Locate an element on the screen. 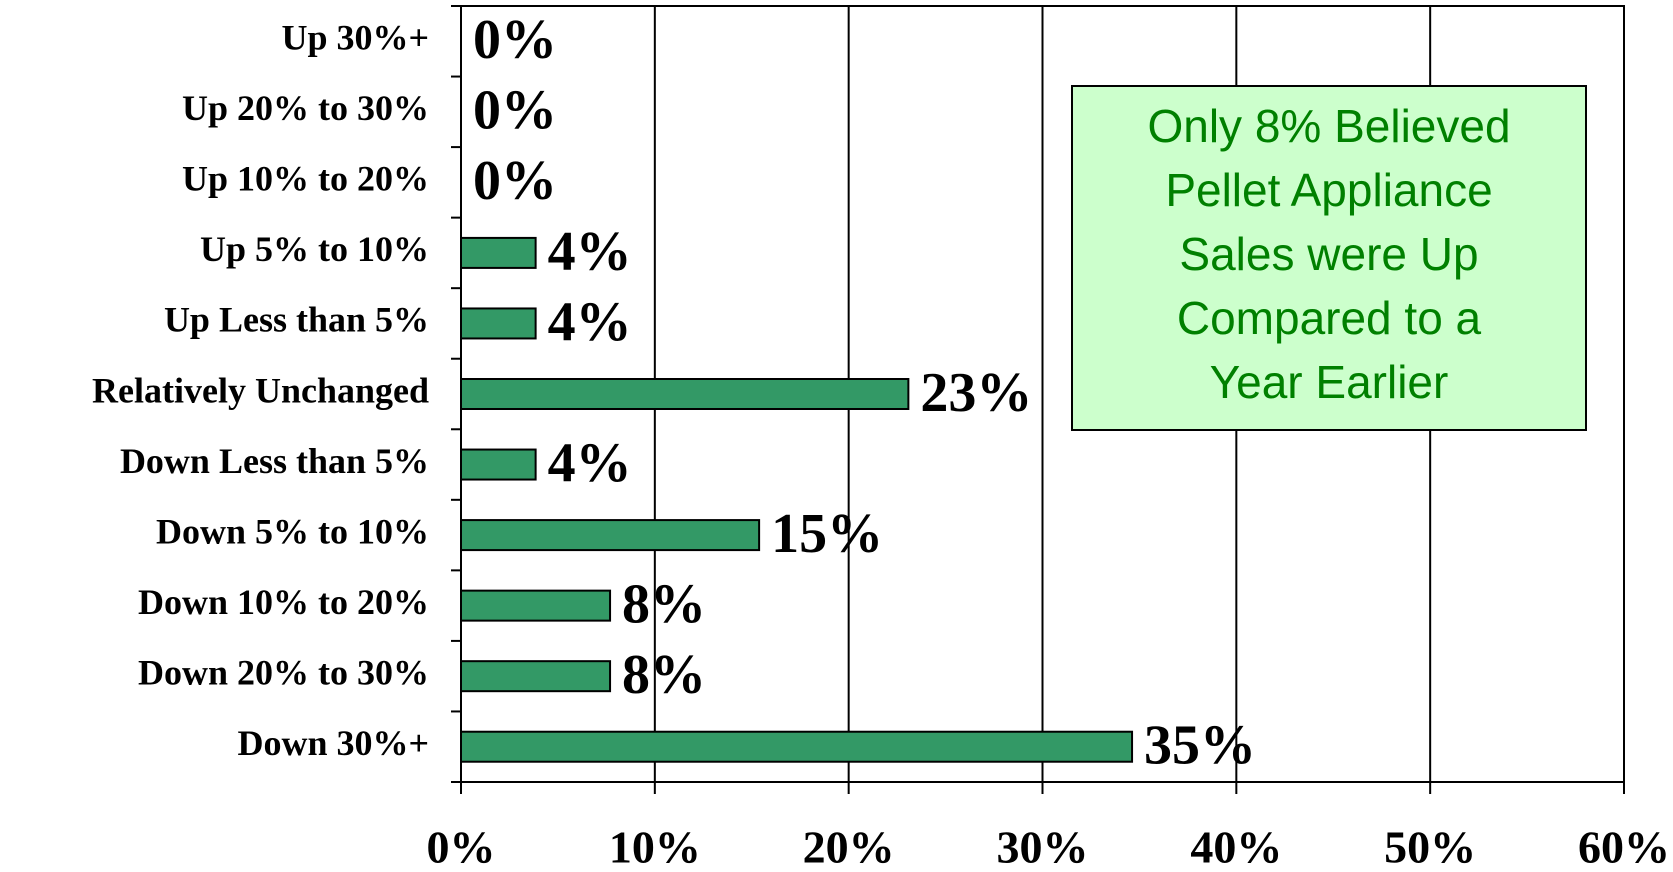 This screenshot has height=872, width=1673. y-tick-label: Down 10% to 20% is located at coordinates (283, 602).